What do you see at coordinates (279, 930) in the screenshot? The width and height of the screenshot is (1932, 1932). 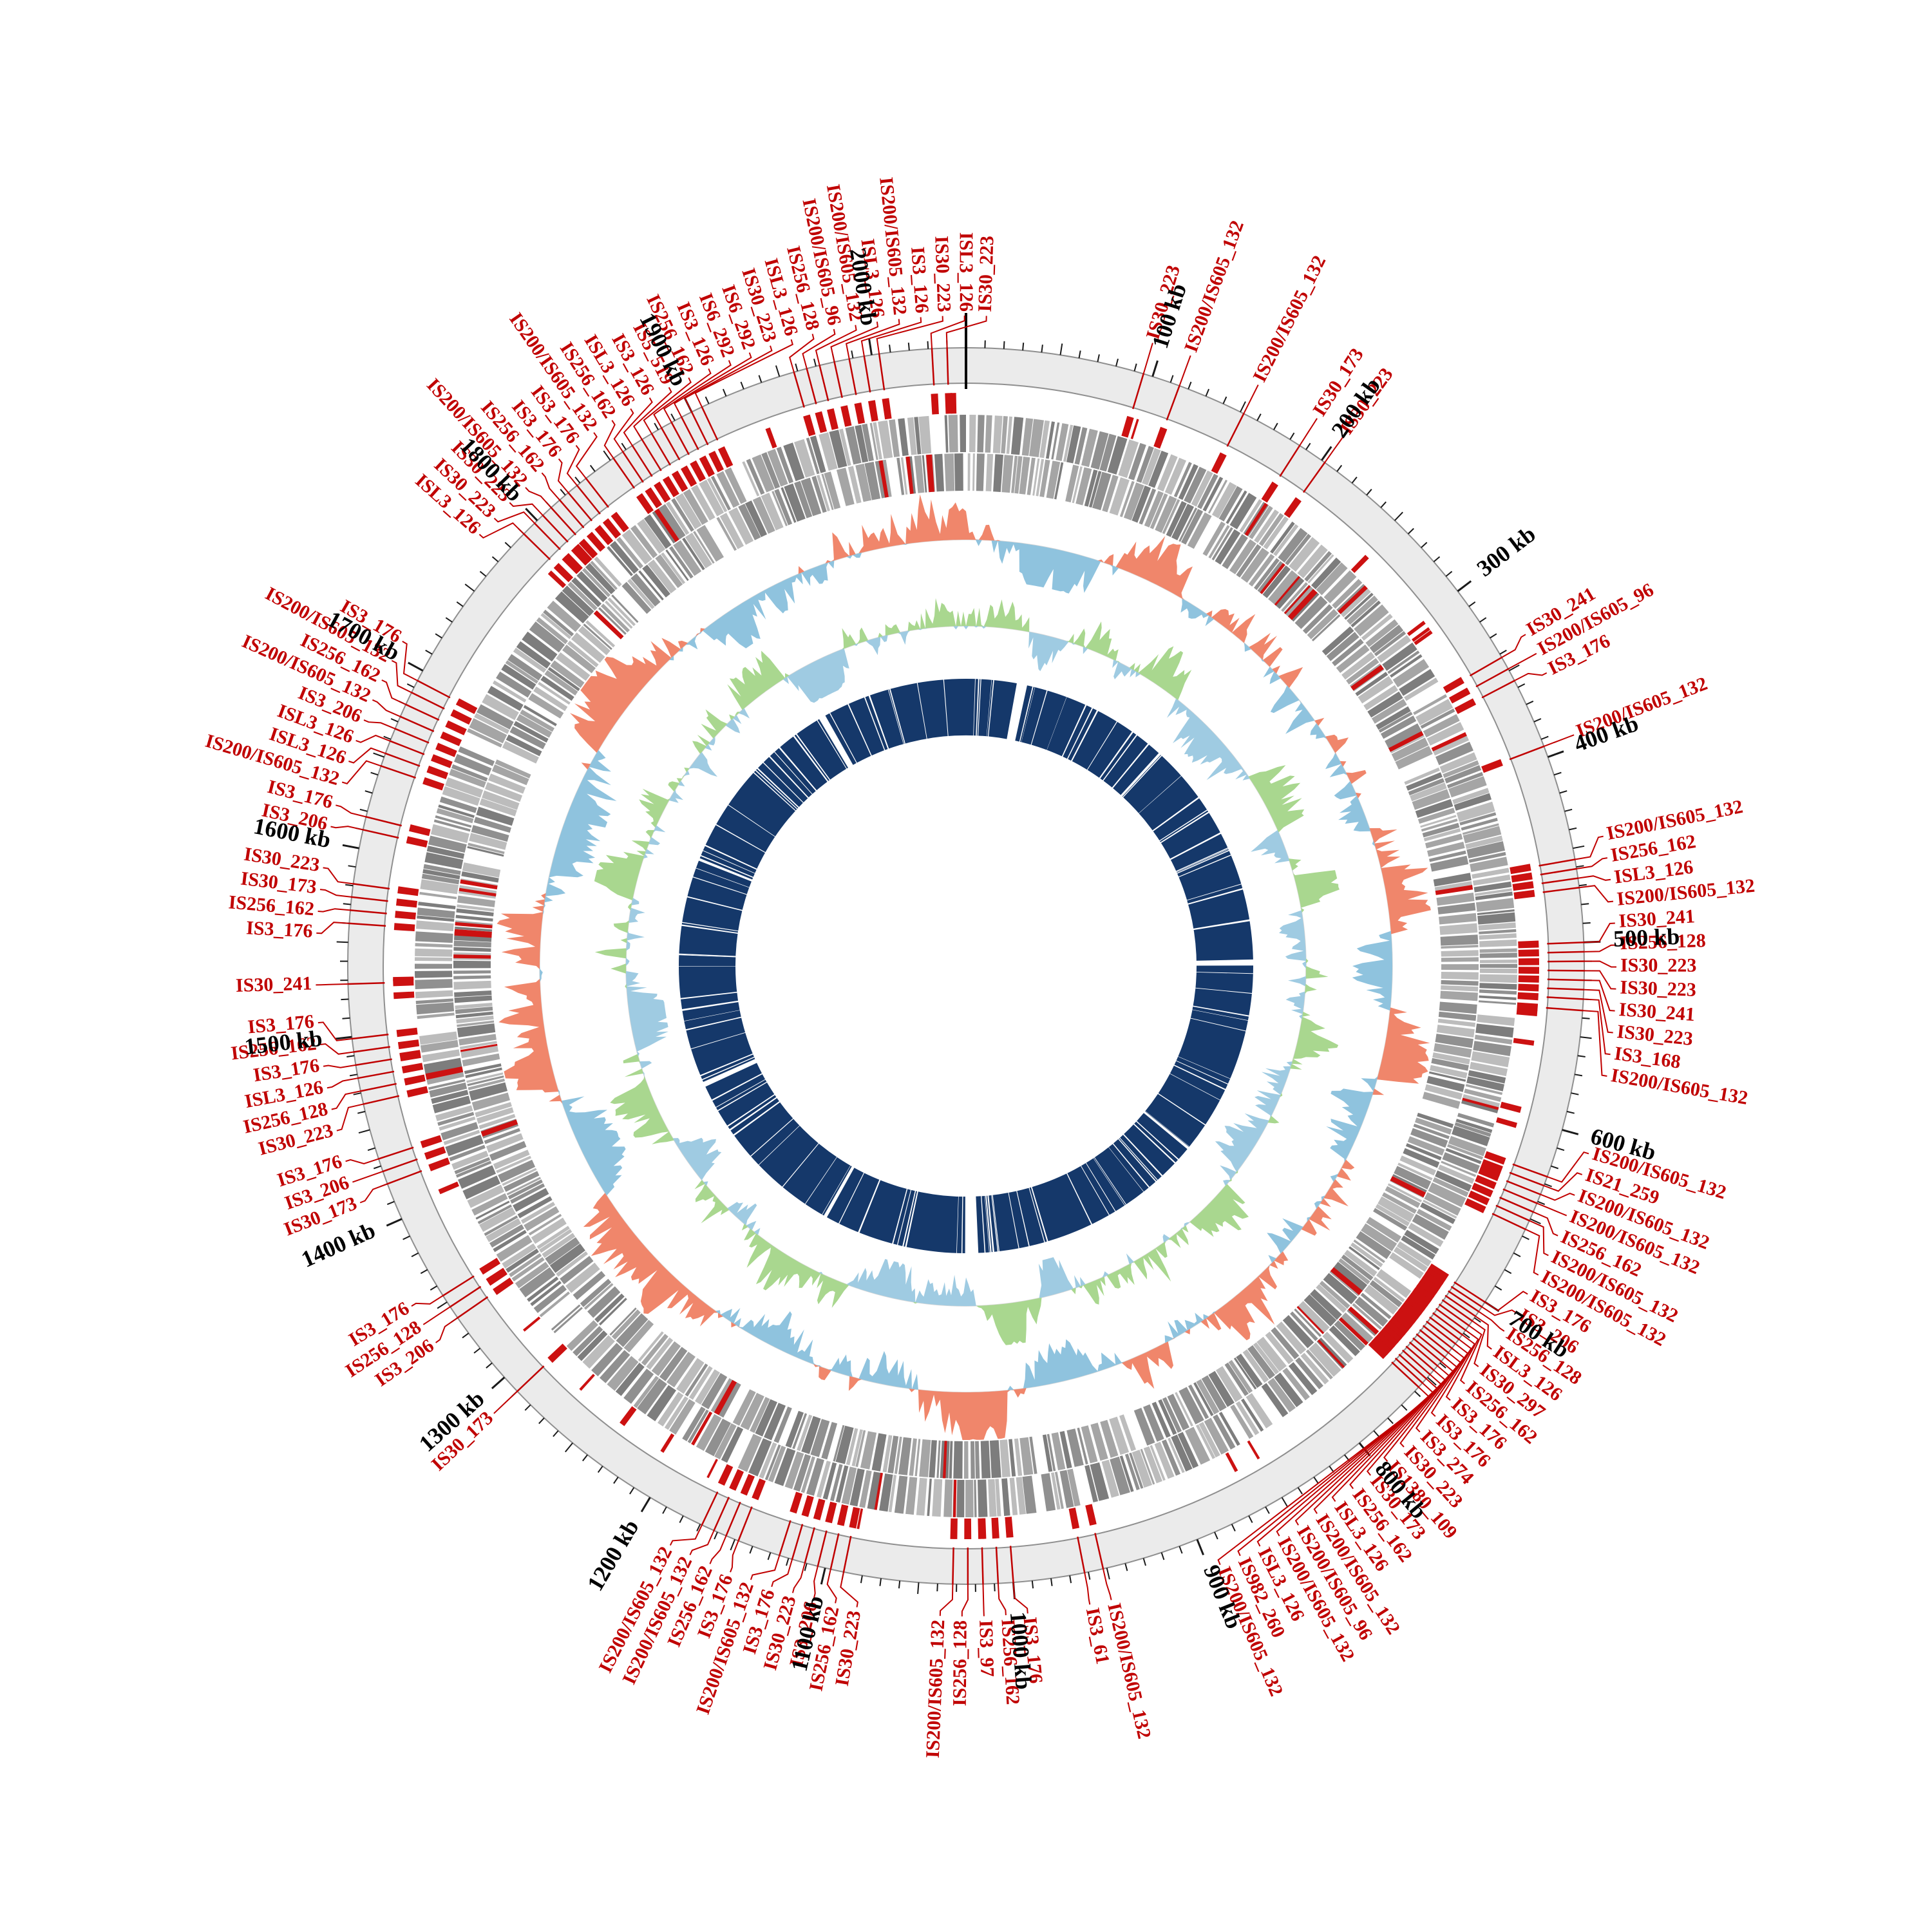 I see `is-element-label: IS3_176` at bounding box center [279, 930].